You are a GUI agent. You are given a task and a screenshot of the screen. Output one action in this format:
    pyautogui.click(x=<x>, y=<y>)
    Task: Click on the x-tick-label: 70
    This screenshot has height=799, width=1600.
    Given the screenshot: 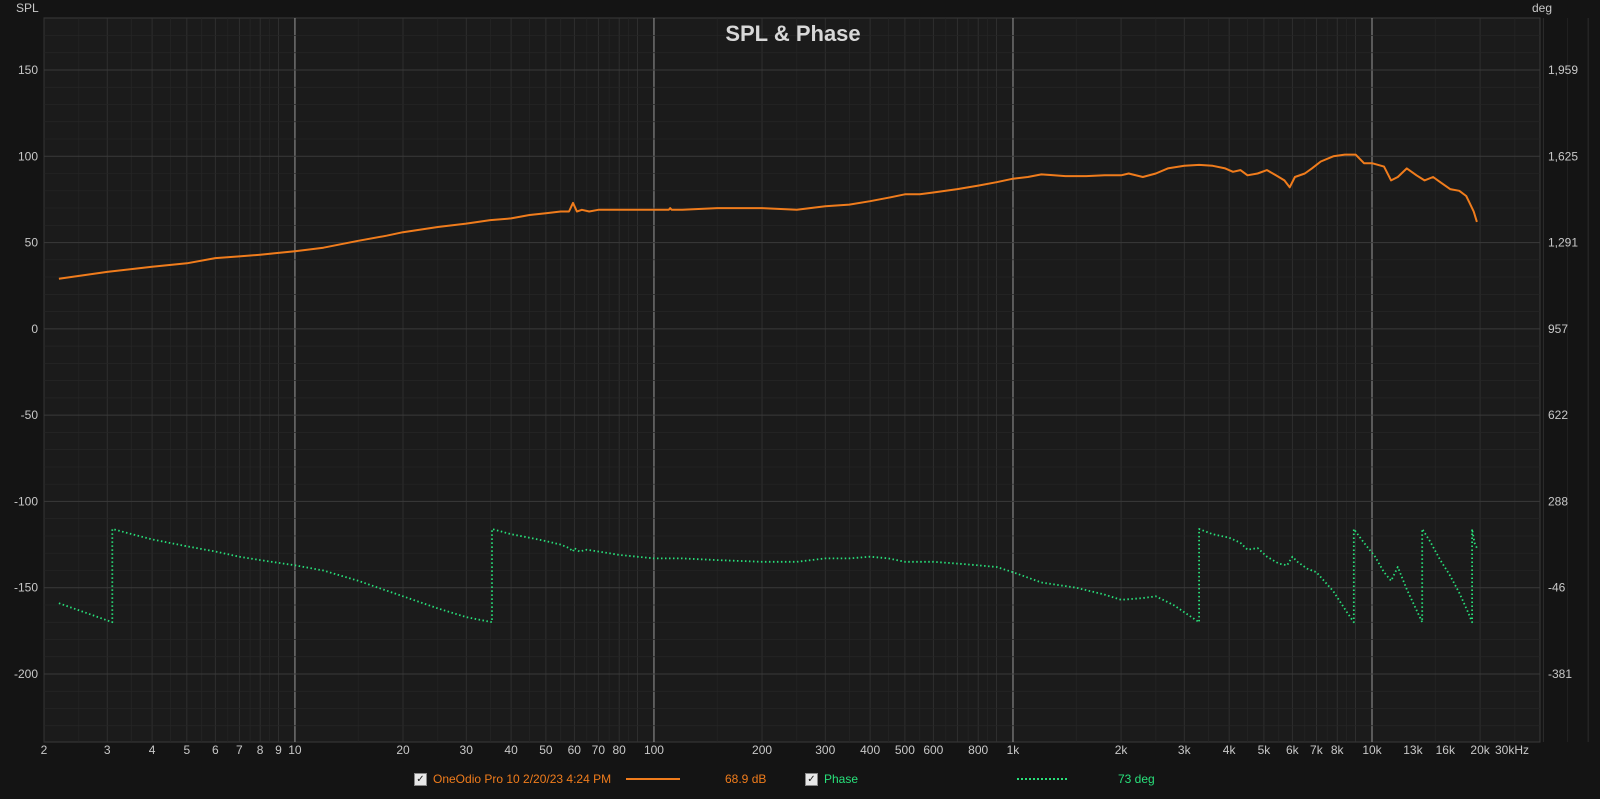 What is the action you would take?
    pyautogui.click(x=599, y=750)
    